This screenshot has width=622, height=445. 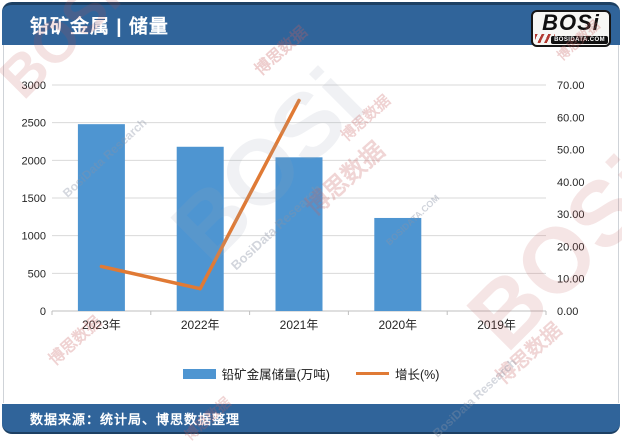 I want to click on bosi-logo: BOSi BOSIDATA.COM, so click(x=571, y=28).